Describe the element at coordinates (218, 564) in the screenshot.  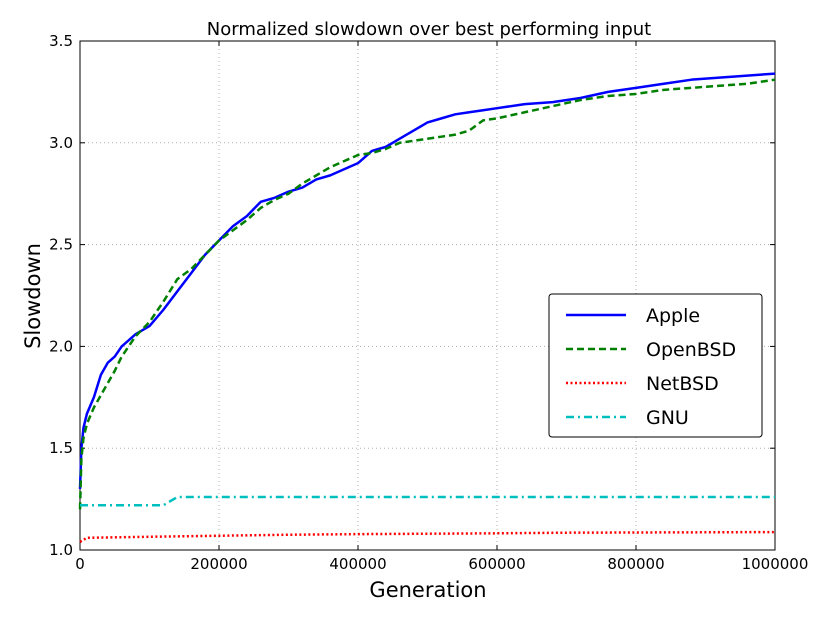
I see `x-tick-label: 200000` at that location.